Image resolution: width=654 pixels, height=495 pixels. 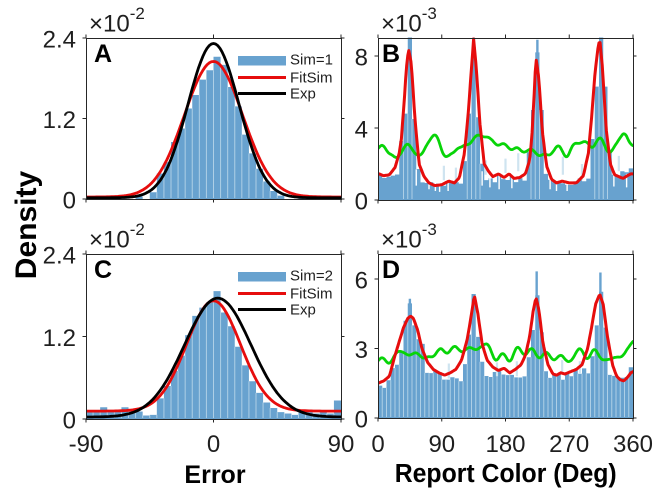 I want to click on svg-text: Sim=1, so click(x=311, y=60).